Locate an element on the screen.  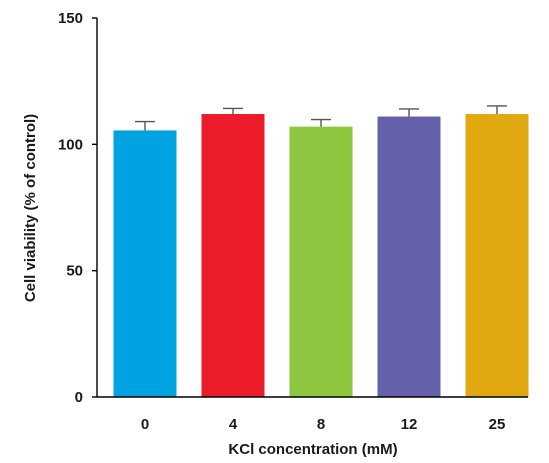
x-tick-label-12: 12 is located at coordinates (409, 424).